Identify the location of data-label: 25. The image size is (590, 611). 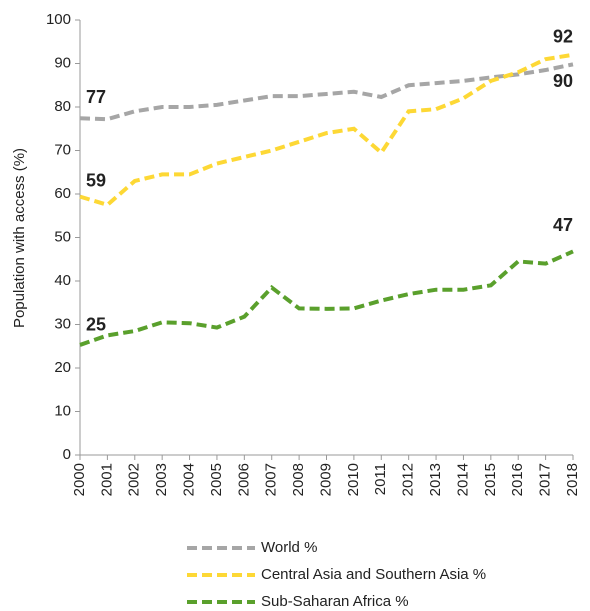
(96, 325).